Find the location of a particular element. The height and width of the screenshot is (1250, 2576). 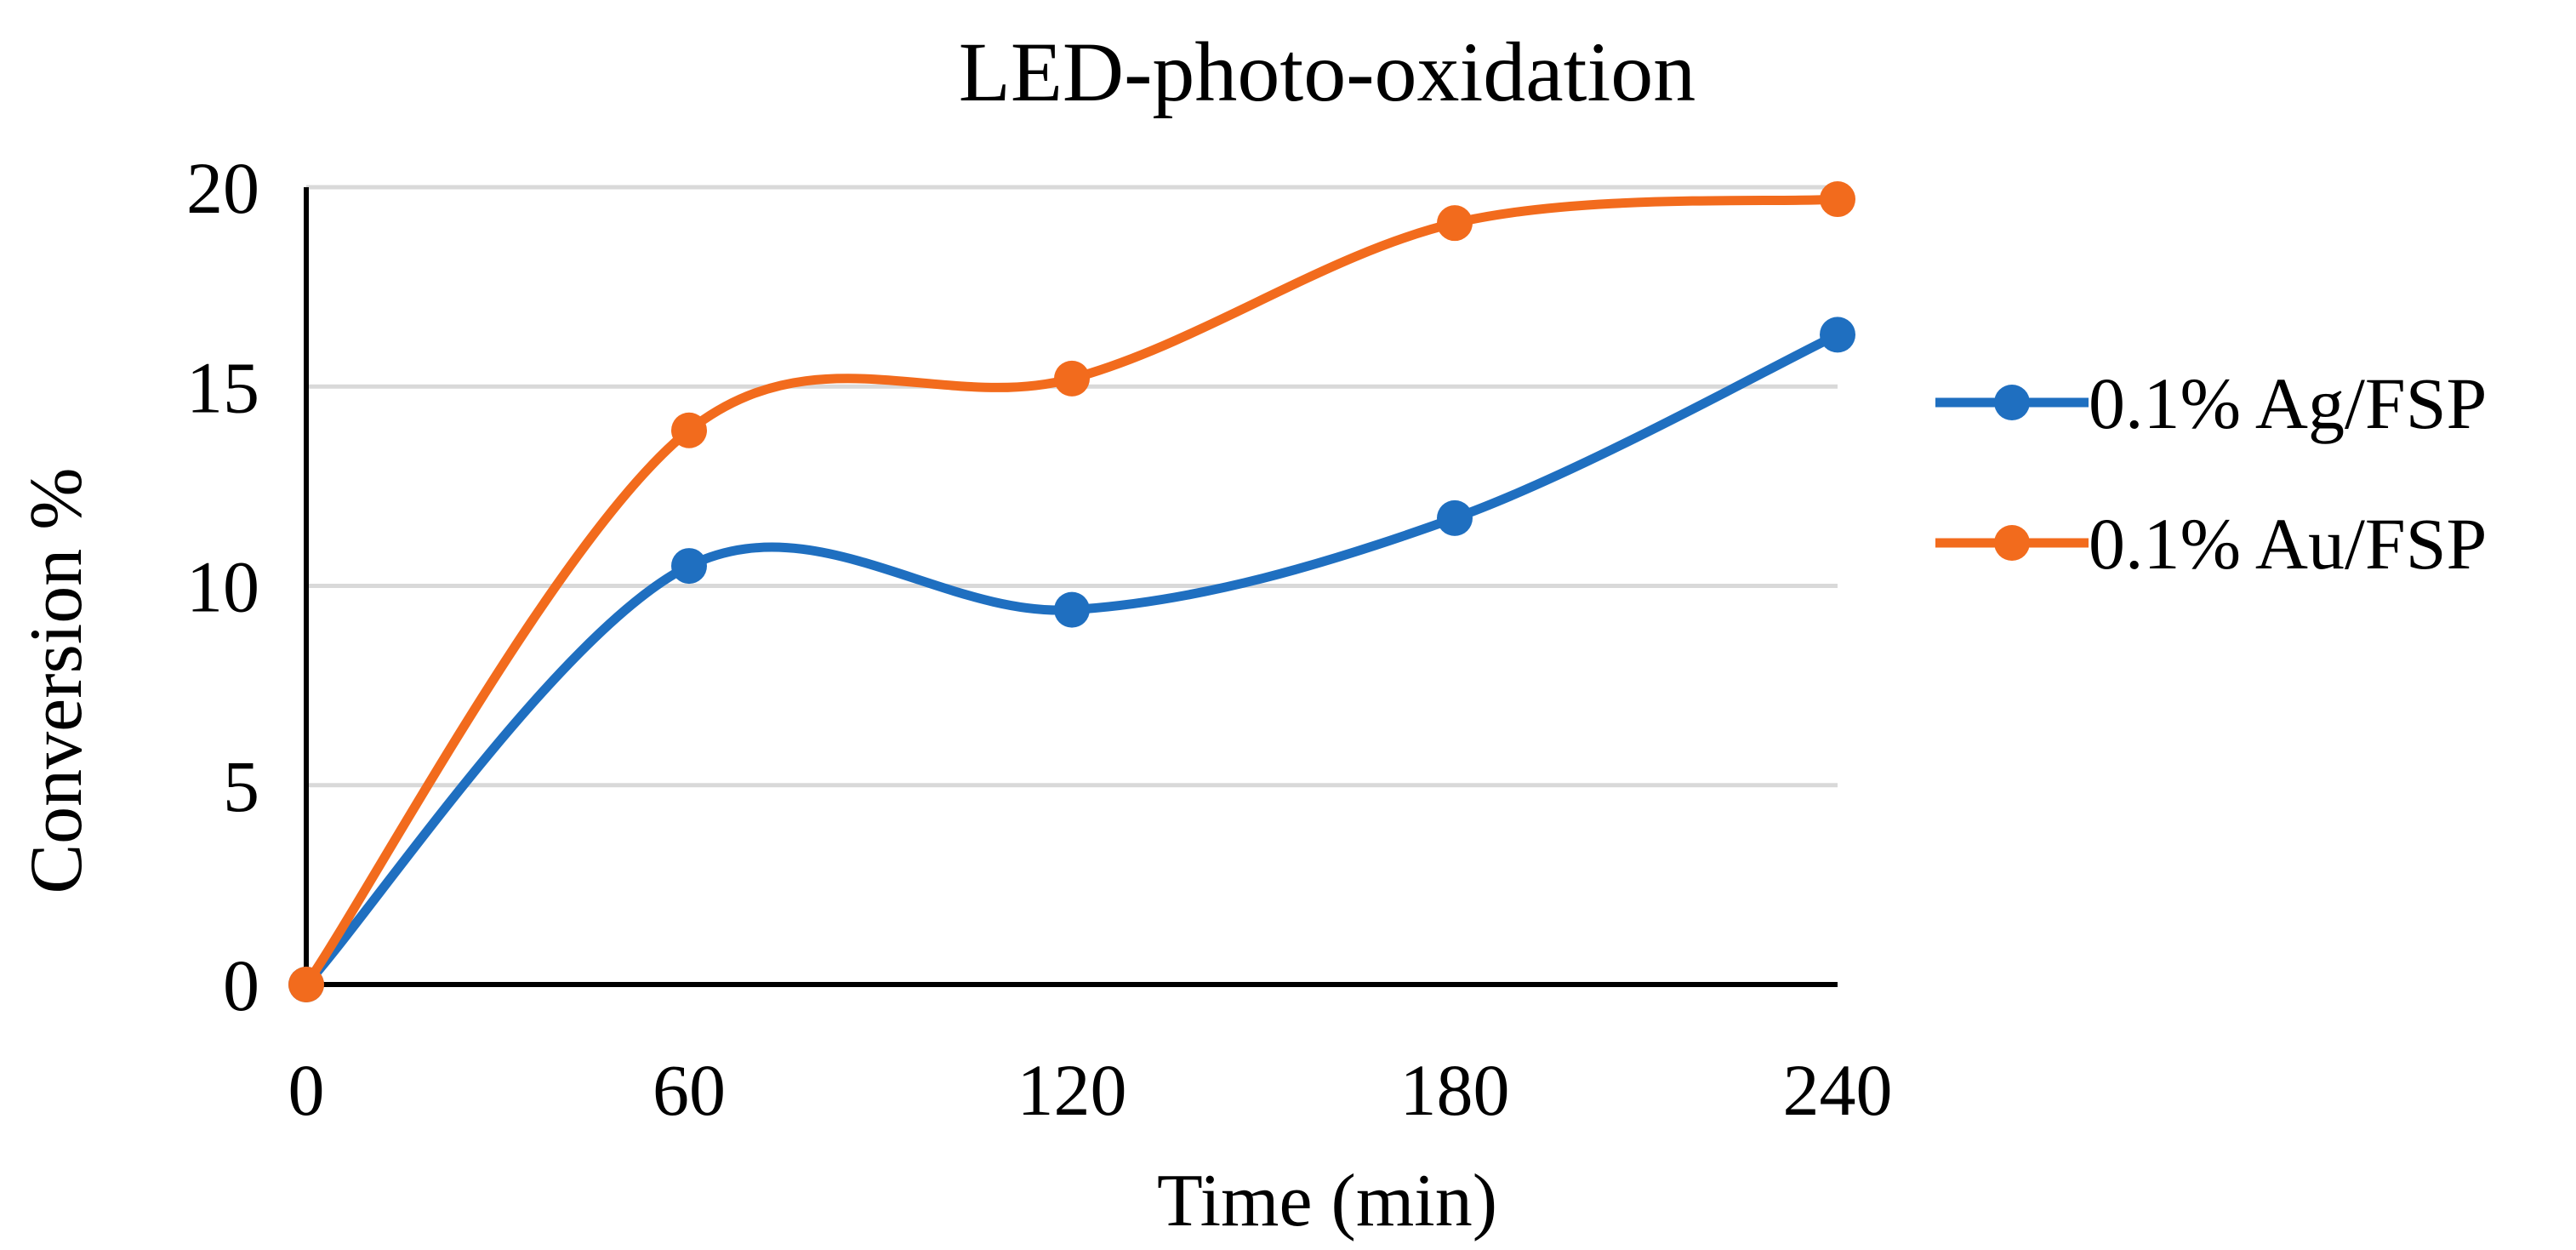

legend-label: 0.1% Au/FSP is located at coordinates (2288, 544).